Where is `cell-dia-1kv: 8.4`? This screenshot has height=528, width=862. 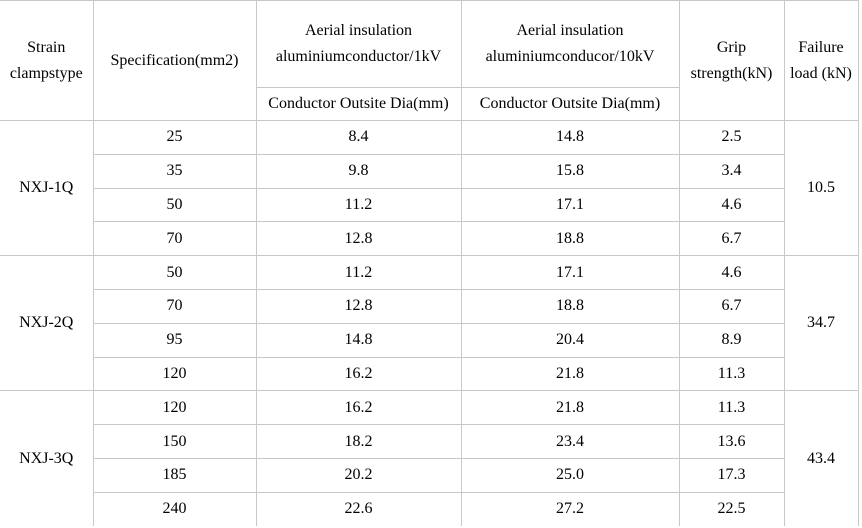
cell-dia-1kv: 8.4 is located at coordinates (359, 137).